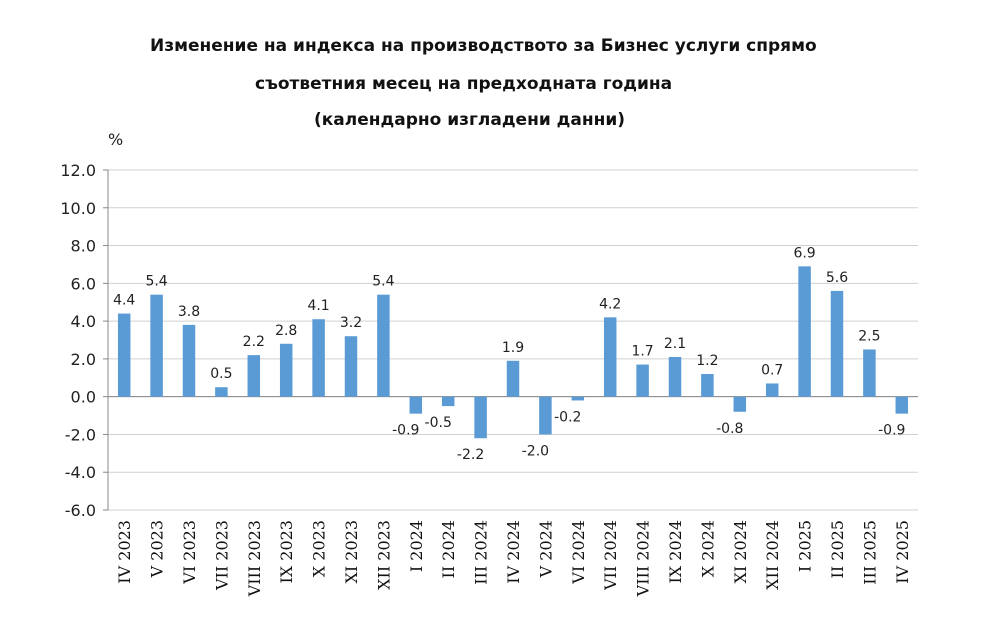 The image size is (1000, 641). I want to click on y-axis-unit-label: %, so click(115, 139).